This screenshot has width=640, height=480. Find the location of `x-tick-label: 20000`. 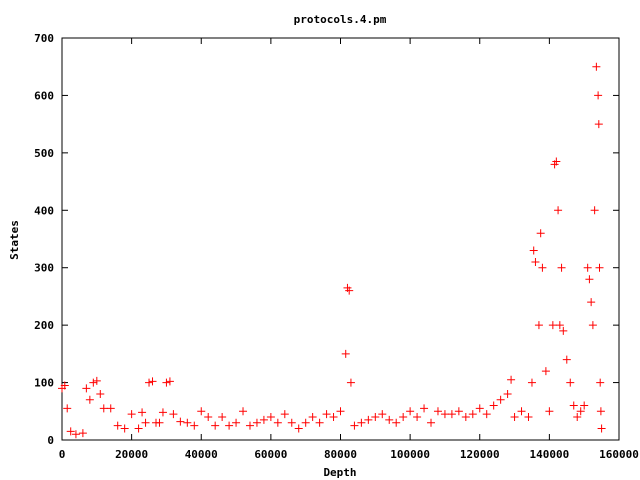

x-tick-label: 20000 is located at coordinates (131, 454).